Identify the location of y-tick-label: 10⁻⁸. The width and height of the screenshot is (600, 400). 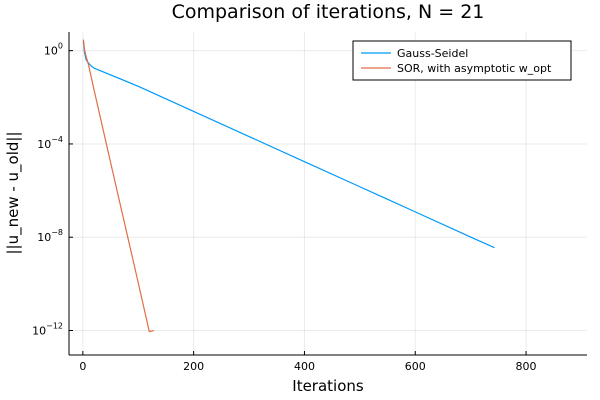
(50, 236).